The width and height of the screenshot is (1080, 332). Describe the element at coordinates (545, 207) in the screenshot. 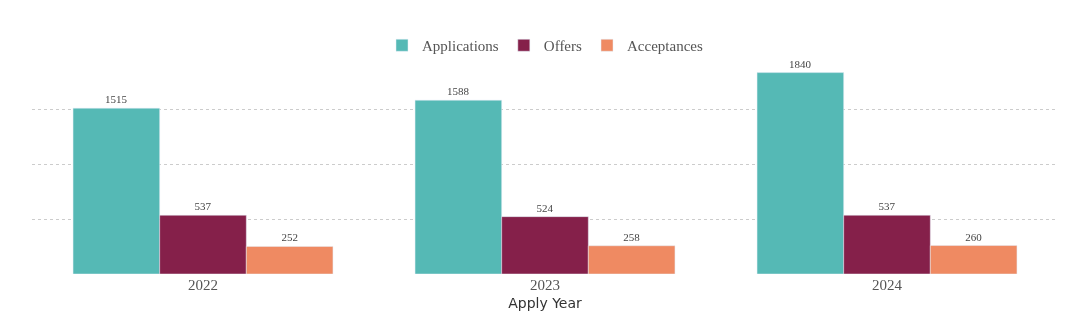

I see `data-label: 524` at that location.